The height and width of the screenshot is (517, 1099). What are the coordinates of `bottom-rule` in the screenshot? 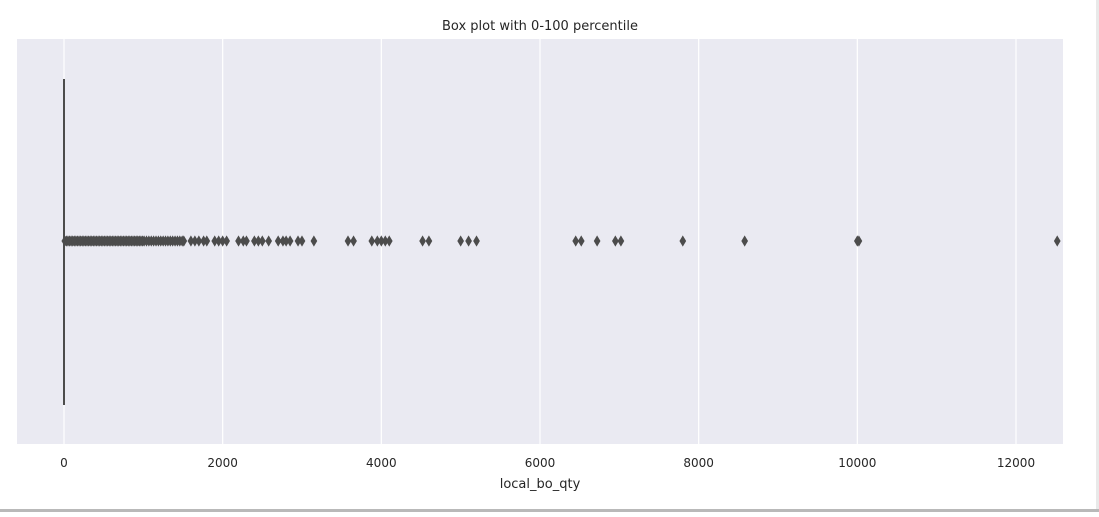 It's located at (549, 510).